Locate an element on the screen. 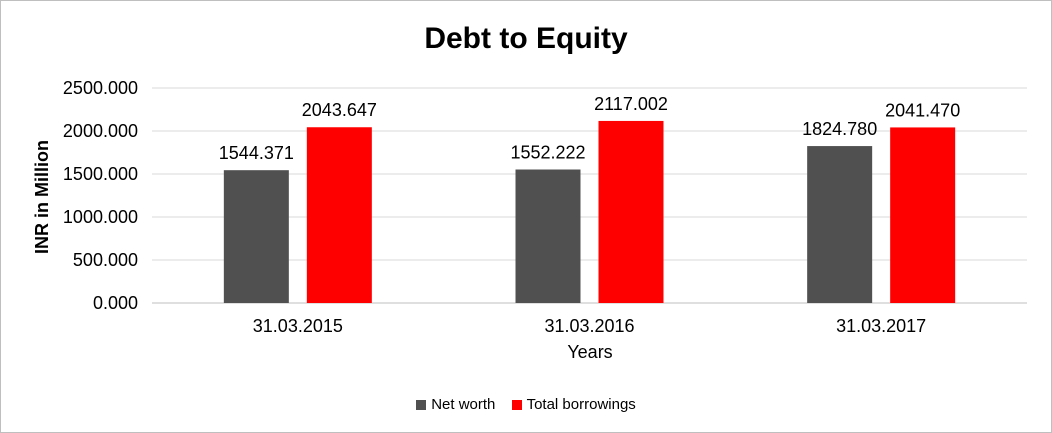  x-tick-label: 31.03.2015 is located at coordinates (298, 326).